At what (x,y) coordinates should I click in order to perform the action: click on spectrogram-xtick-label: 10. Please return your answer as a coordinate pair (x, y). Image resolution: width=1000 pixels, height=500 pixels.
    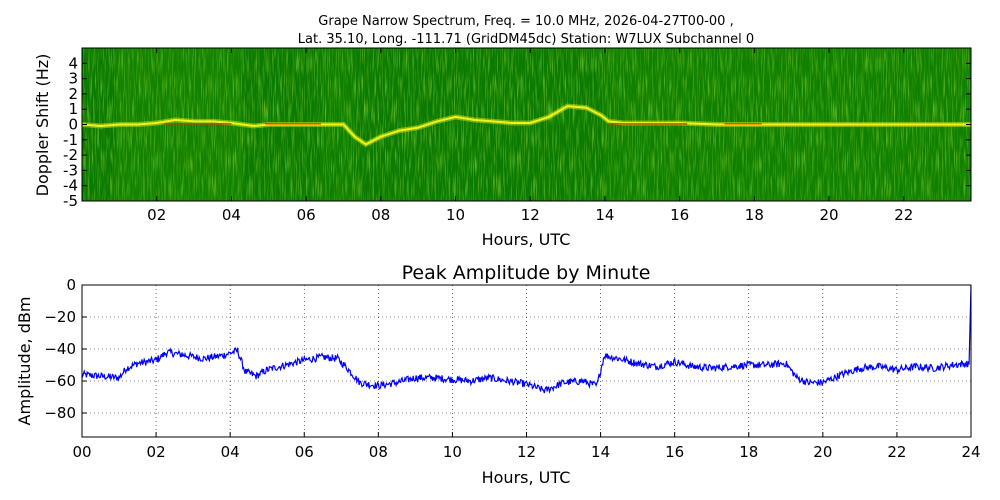
    Looking at the image, I should click on (455, 215).